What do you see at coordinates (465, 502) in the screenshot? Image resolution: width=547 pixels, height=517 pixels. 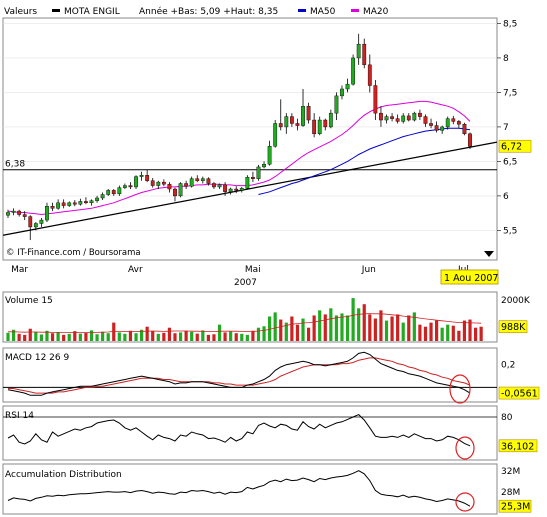 I see `ad-annotation-circle` at bounding box center [465, 502].